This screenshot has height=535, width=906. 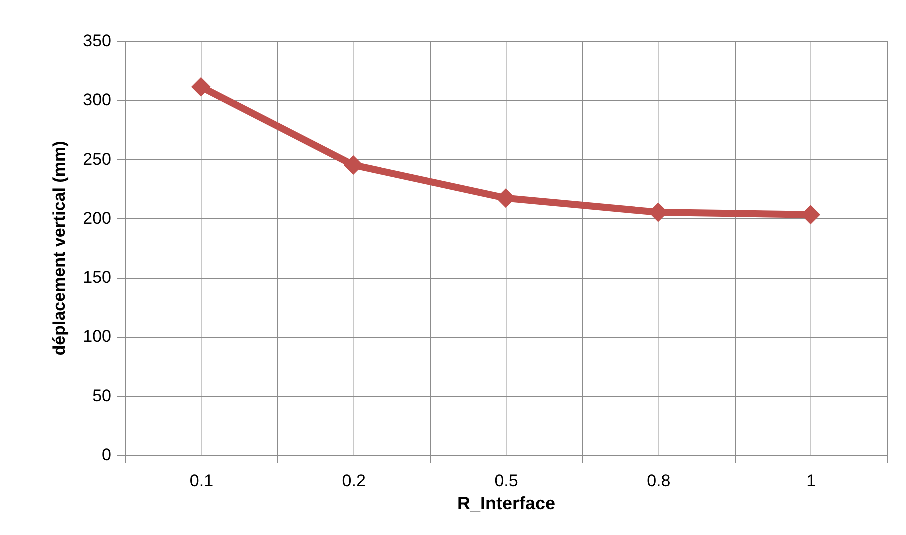 What do you see at coordinates (97, 218) in the screenshot?
I see `y-tick-label: 200` at bounding box center [97, 218].